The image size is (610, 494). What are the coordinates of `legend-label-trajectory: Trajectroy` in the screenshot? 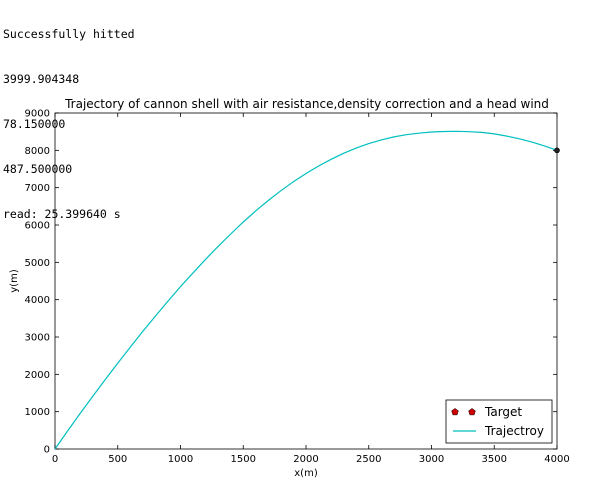 It's located at (514, 431).